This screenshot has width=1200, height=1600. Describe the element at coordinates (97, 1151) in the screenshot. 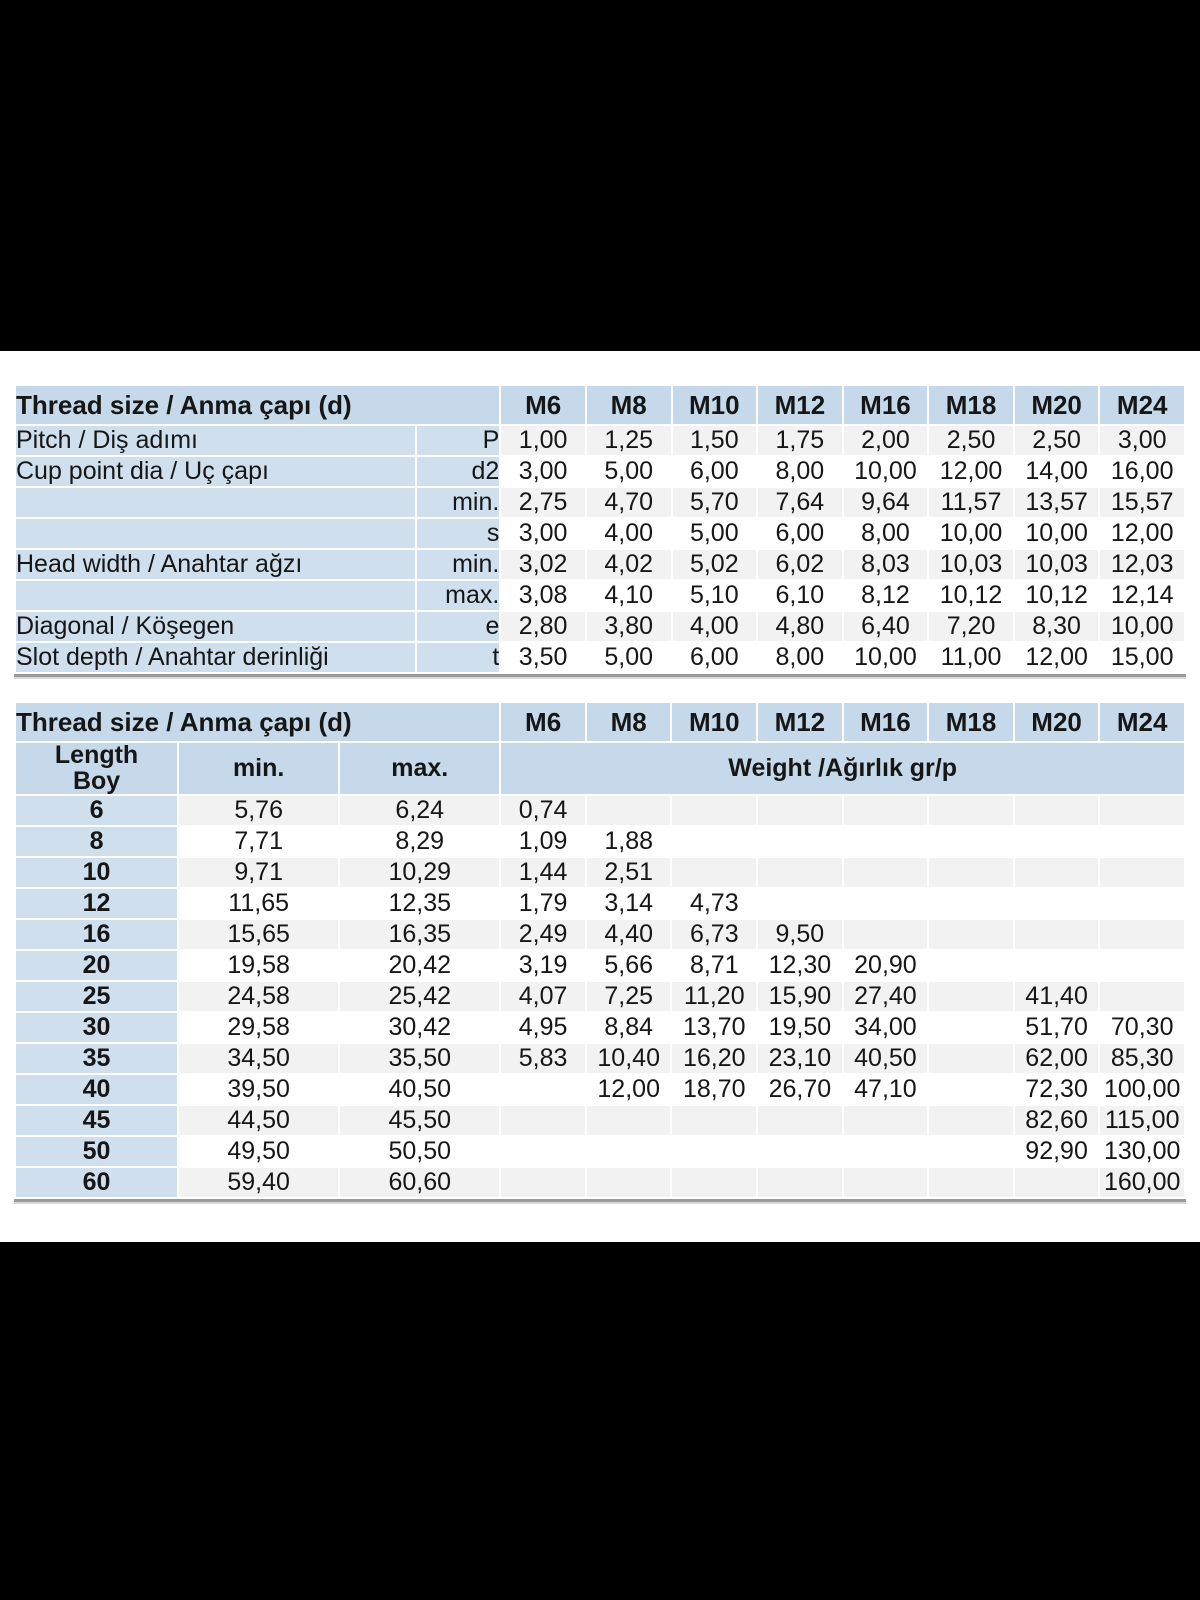

I see `length-value: 50` at that location.